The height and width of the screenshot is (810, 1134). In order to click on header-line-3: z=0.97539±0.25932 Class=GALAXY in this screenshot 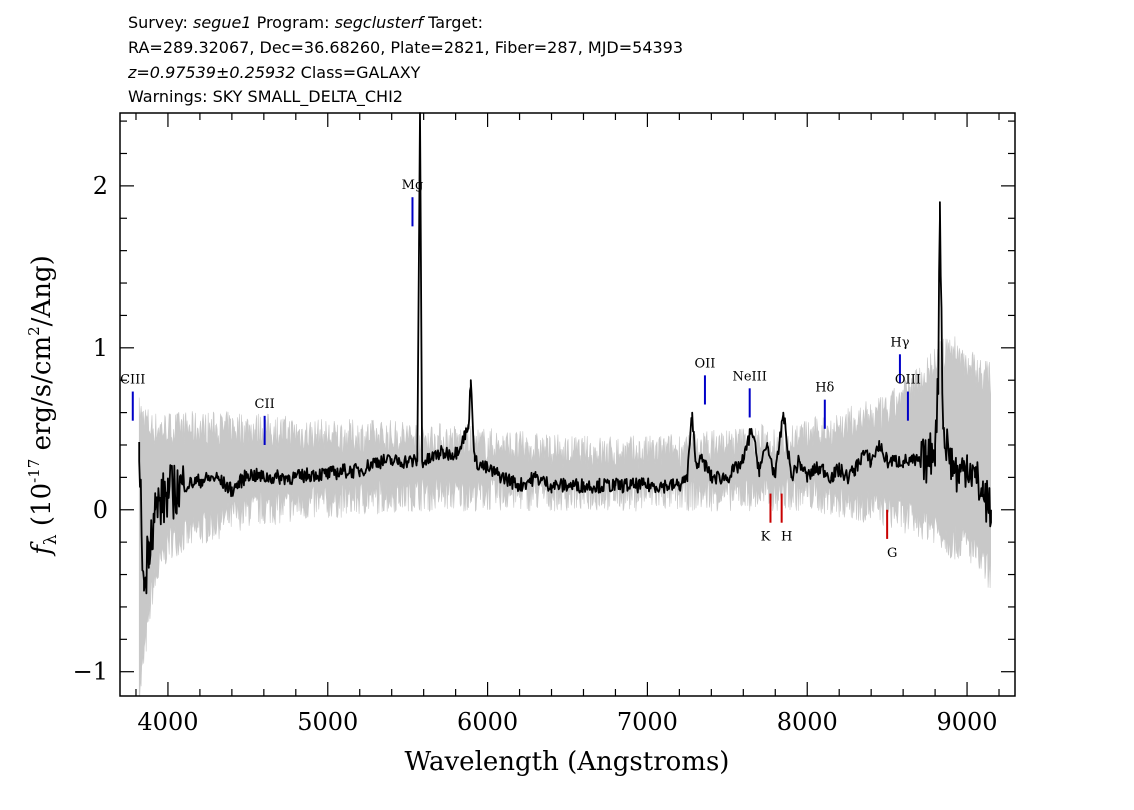, I will do `click(274, 73)`.